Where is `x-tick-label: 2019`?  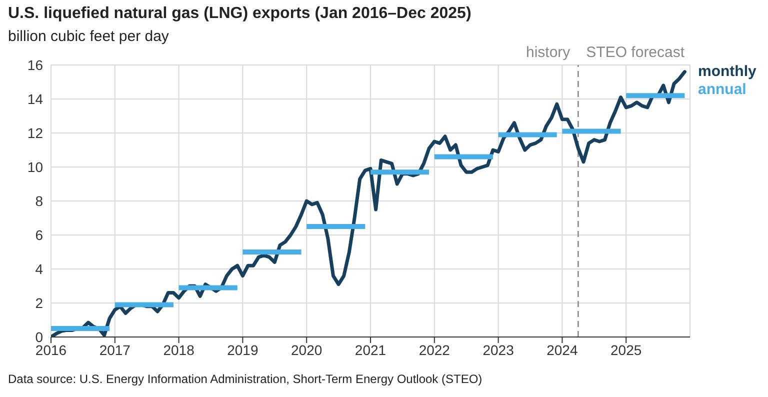
x-tick-label: 2019 is located at coordinates (242, 350).